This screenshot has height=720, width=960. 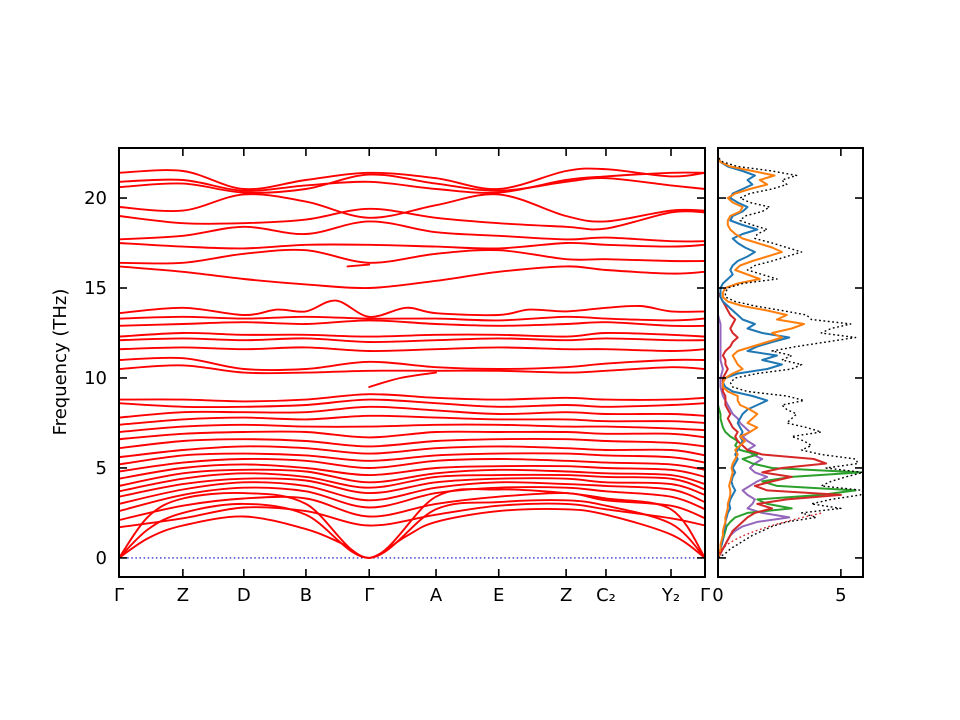 I want to click on kpoint-label-1: Z, so click(x=183, y=595).